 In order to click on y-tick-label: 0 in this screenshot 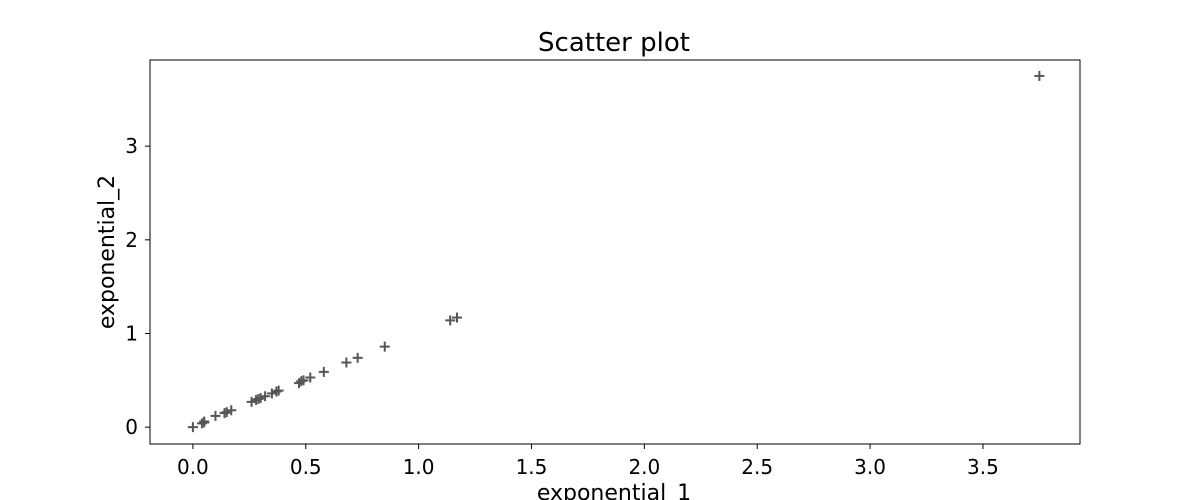, I will do `click(131, 427)`.